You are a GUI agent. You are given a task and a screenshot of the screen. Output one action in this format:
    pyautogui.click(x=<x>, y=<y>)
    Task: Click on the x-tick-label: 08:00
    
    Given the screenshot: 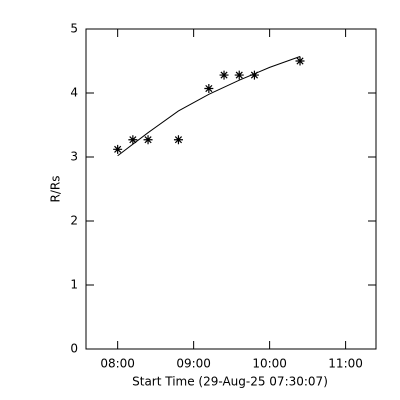 What is the action you would take?
    pyautogui.click(x=117, y=364)
    